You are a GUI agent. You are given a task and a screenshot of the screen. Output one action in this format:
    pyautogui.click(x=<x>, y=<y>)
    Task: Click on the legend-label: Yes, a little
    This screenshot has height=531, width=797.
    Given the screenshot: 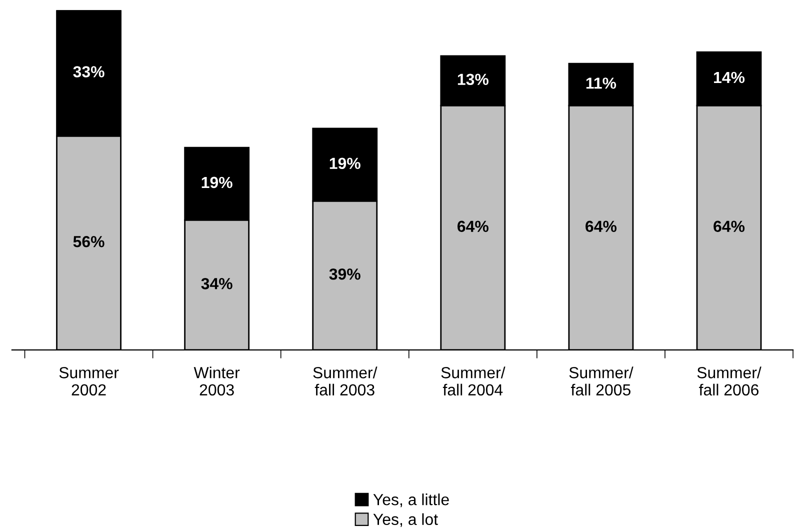 What is the action you would take?
    pyautogui.click(x=411, y=501)
    